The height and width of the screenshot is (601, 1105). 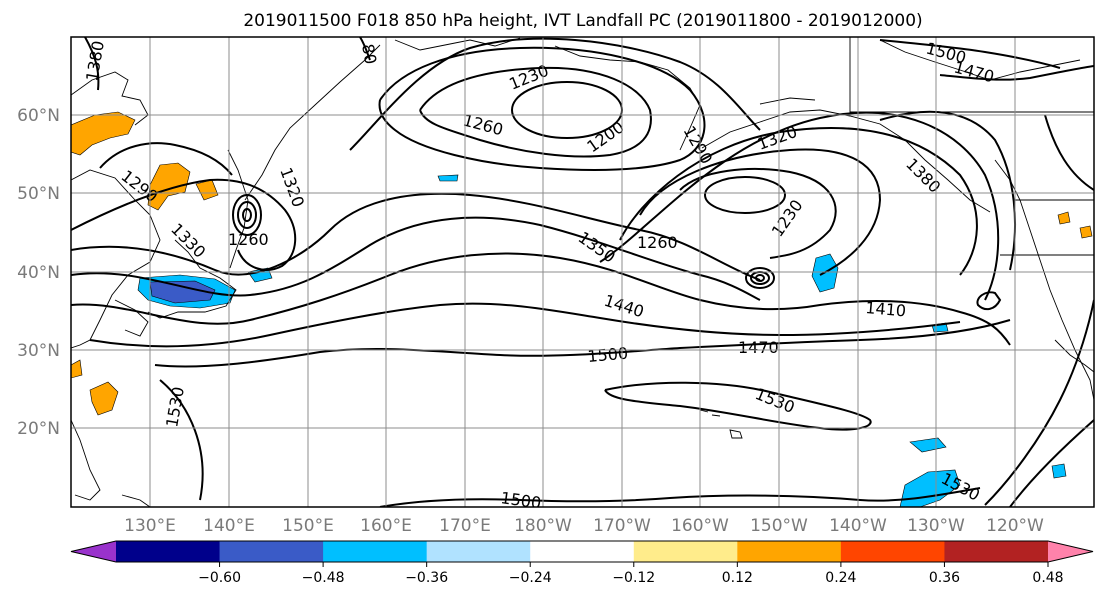 I want to click on lon-tick-label: 170°E, so click(x=465, y=526).